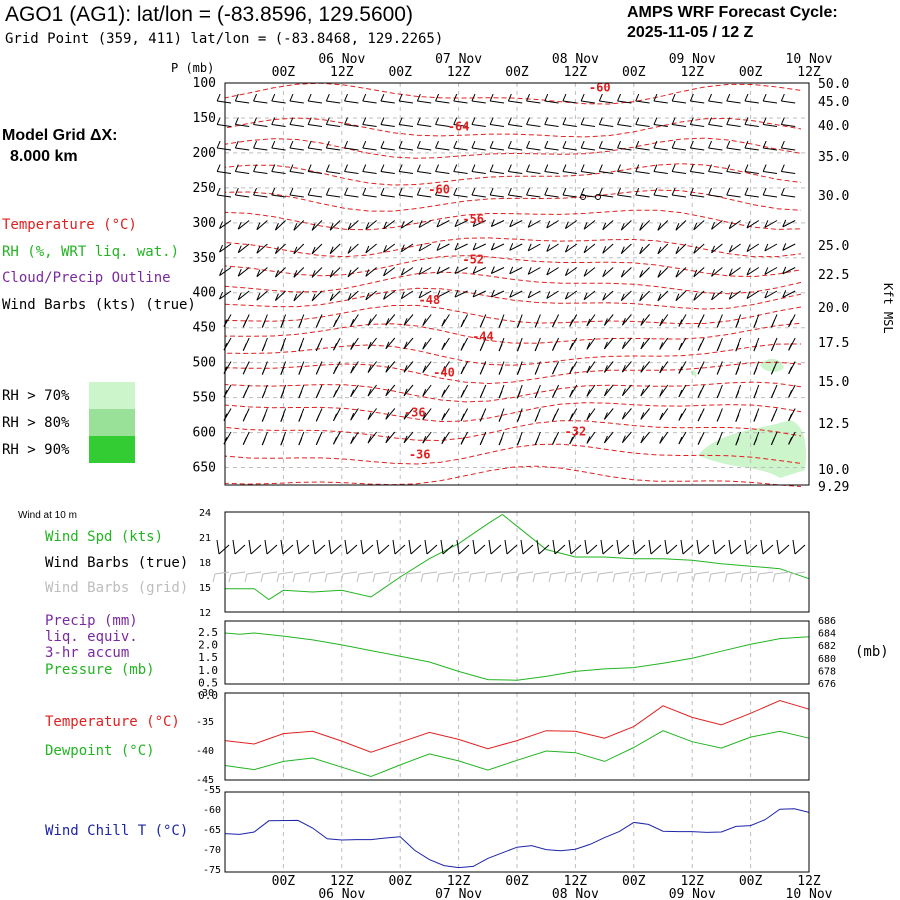 This screenshot has width=900, height=900. I want to click on wind10m-title: Wind at 10 m, so click(47, 515).